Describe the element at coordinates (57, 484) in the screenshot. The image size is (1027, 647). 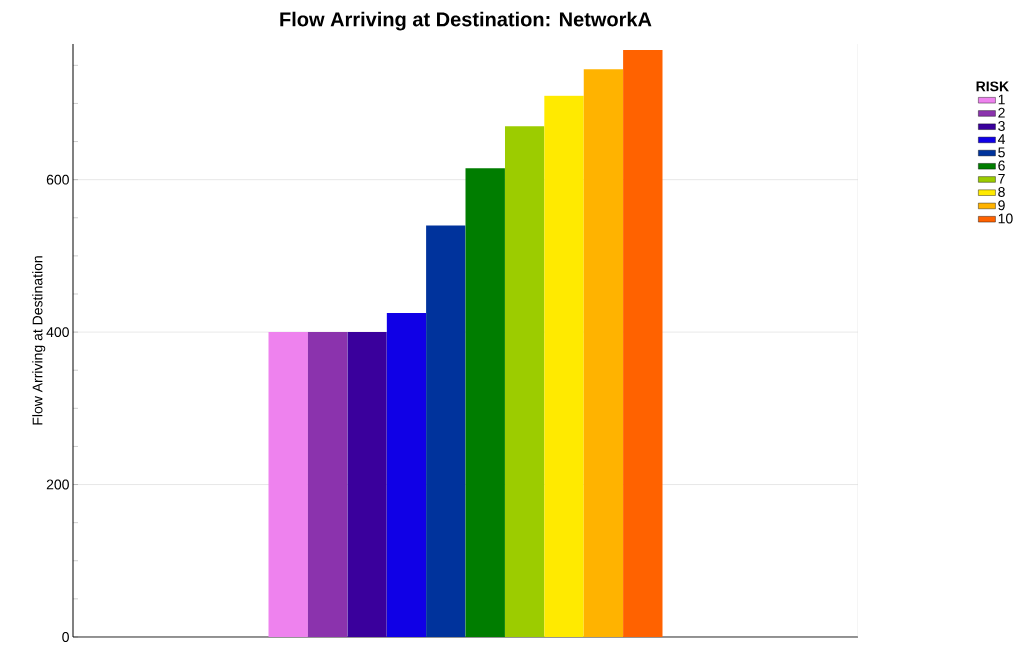
I see `y-tick-label: 200` at that location.